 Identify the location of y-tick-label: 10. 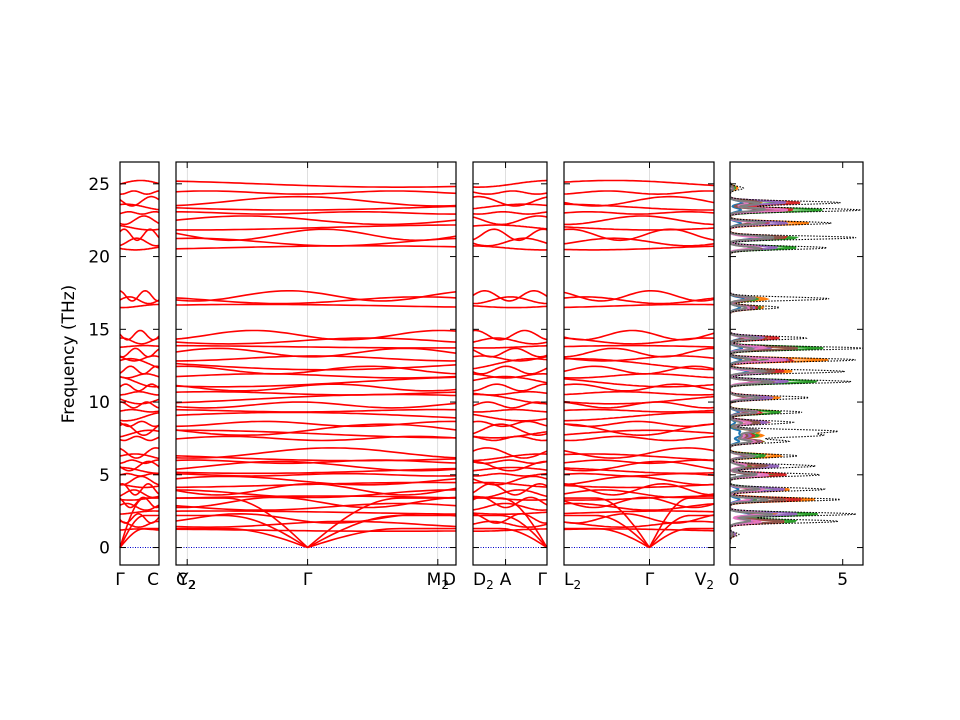
(99, 403).